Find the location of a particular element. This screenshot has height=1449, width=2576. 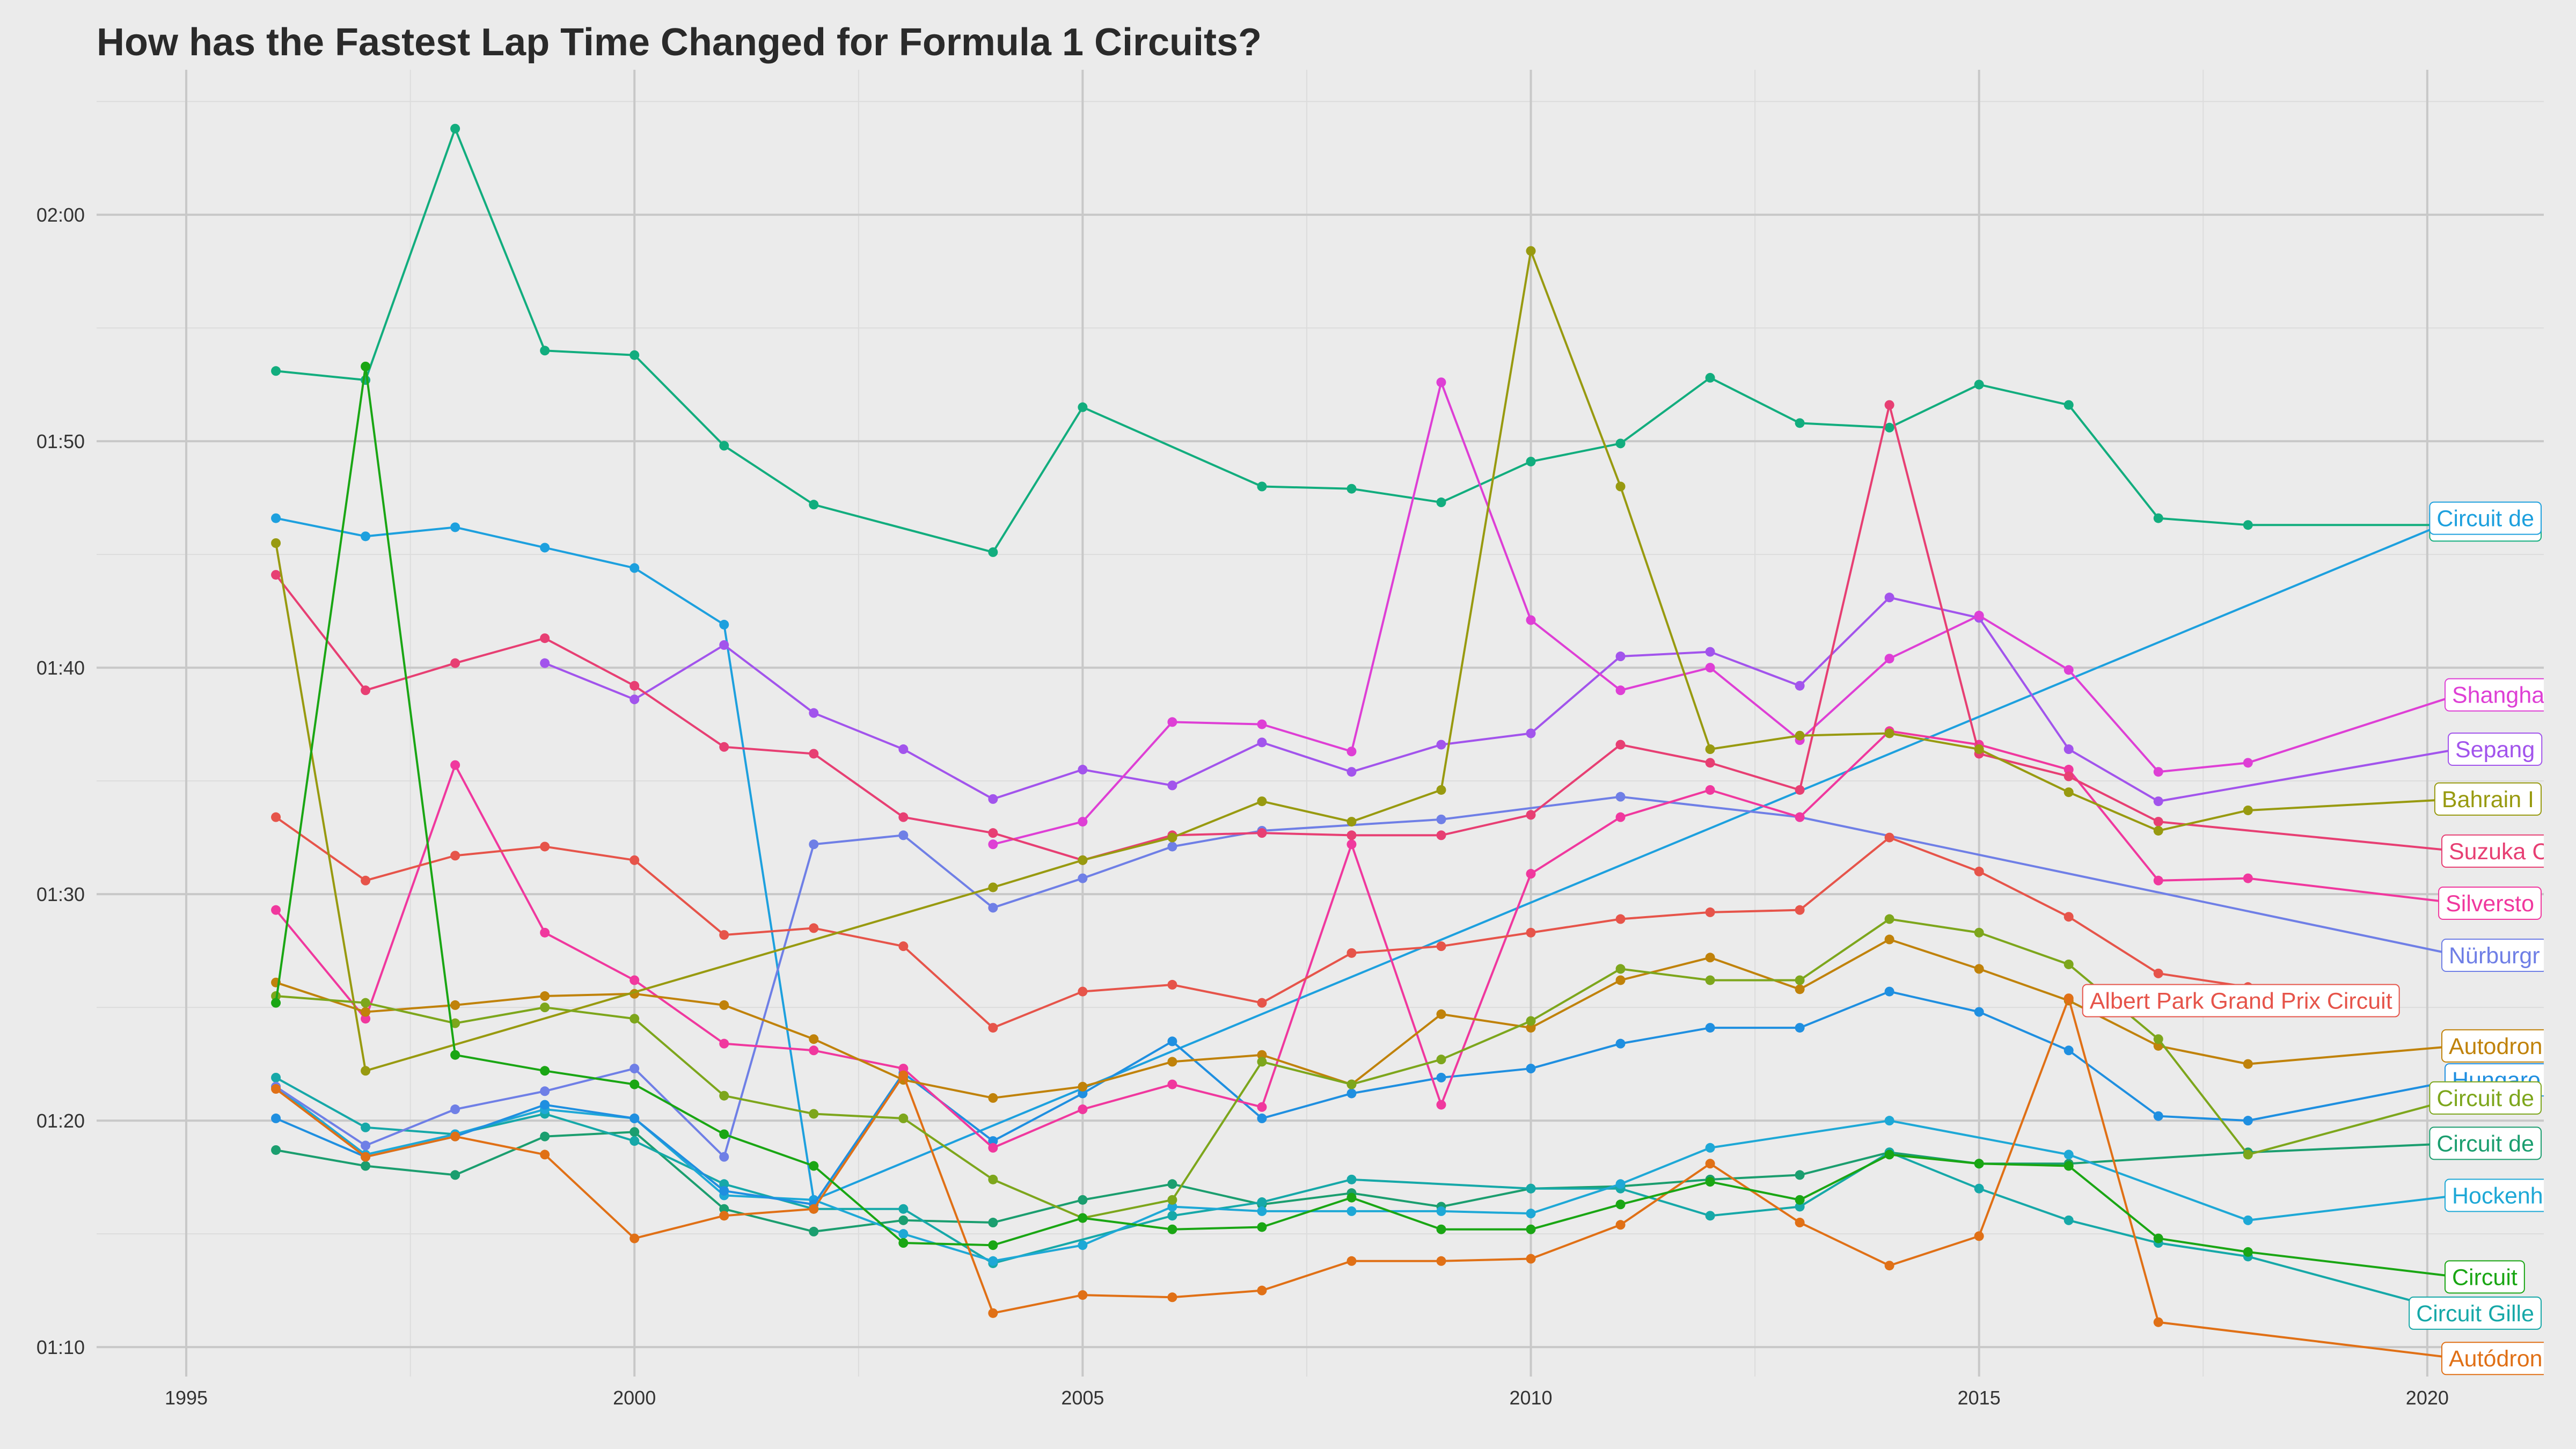

series-label: Autódron is located at coordinates (2492, 1358).